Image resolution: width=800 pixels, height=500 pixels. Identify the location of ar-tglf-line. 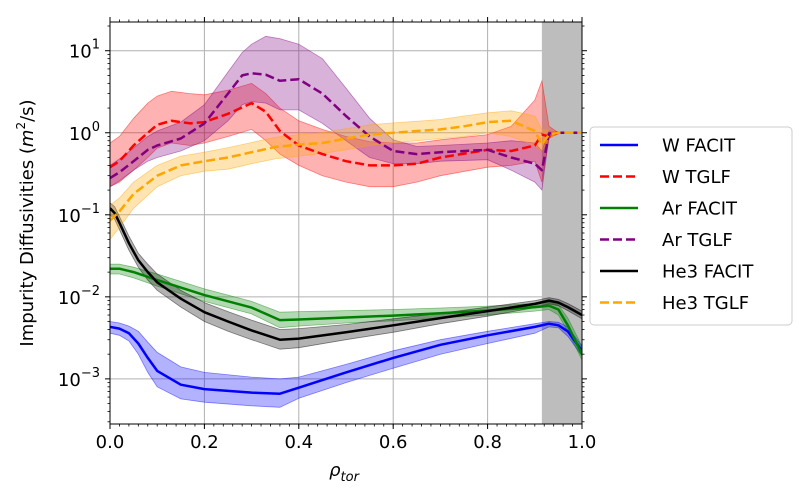
(346, 126).